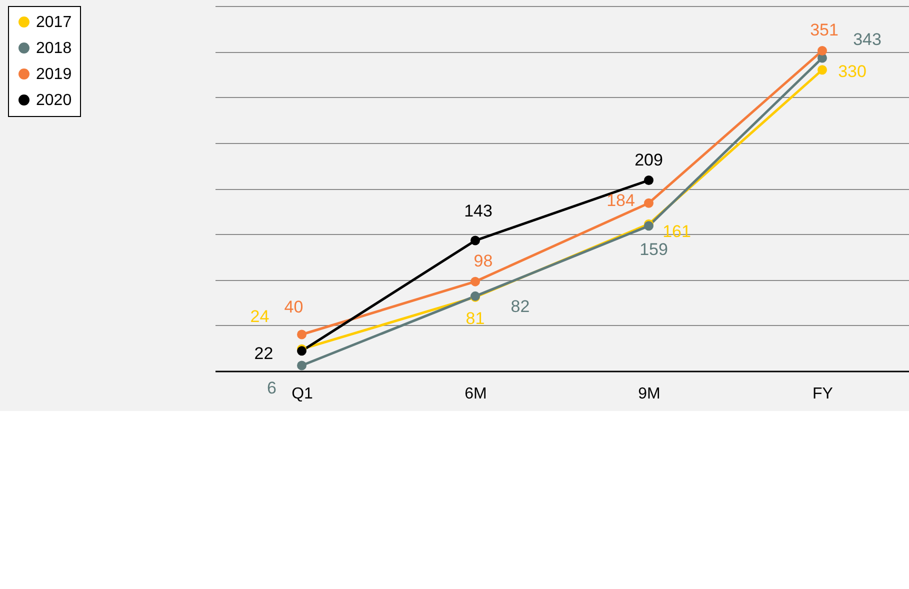 The height and width of the screenshot is (589, 909). What do you see at coordinates (483, 261) in the screenshot?
I see `data-label: 98` at bounding box center [483, 261].